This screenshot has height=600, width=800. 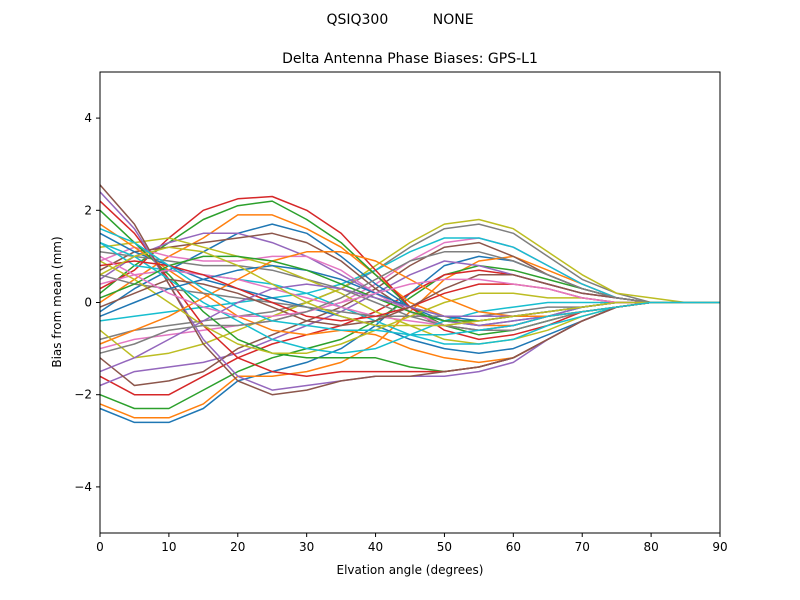 What do you see at coordinates (83, 395) in the screenshot?
I see `y-tick-label: −2` at bounding box center [83, 395].